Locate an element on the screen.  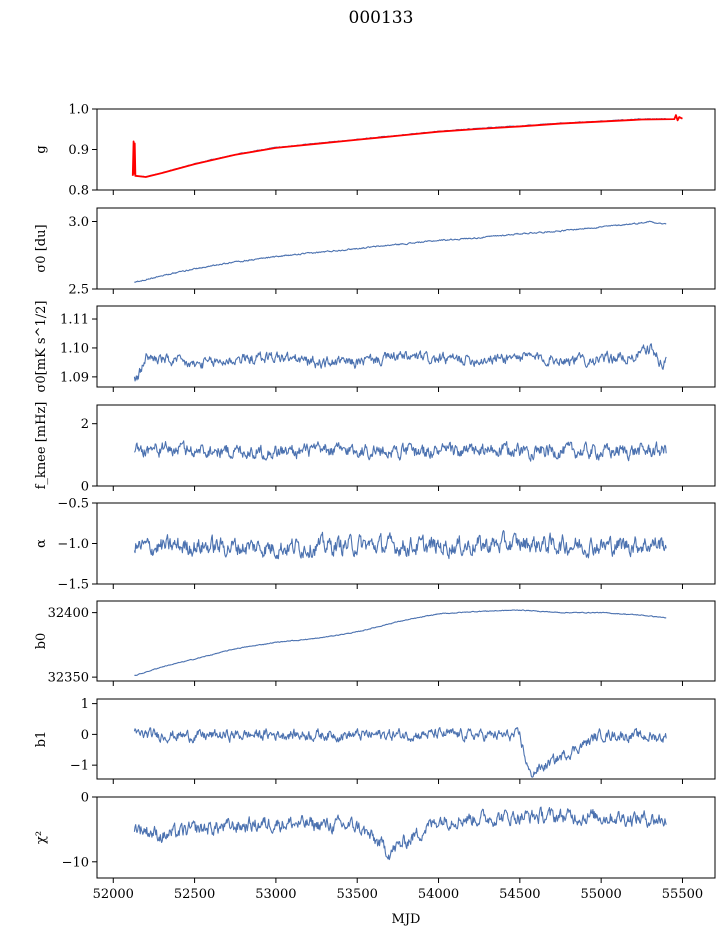
axes-frame-fknee is located at coordinates (406, 445).